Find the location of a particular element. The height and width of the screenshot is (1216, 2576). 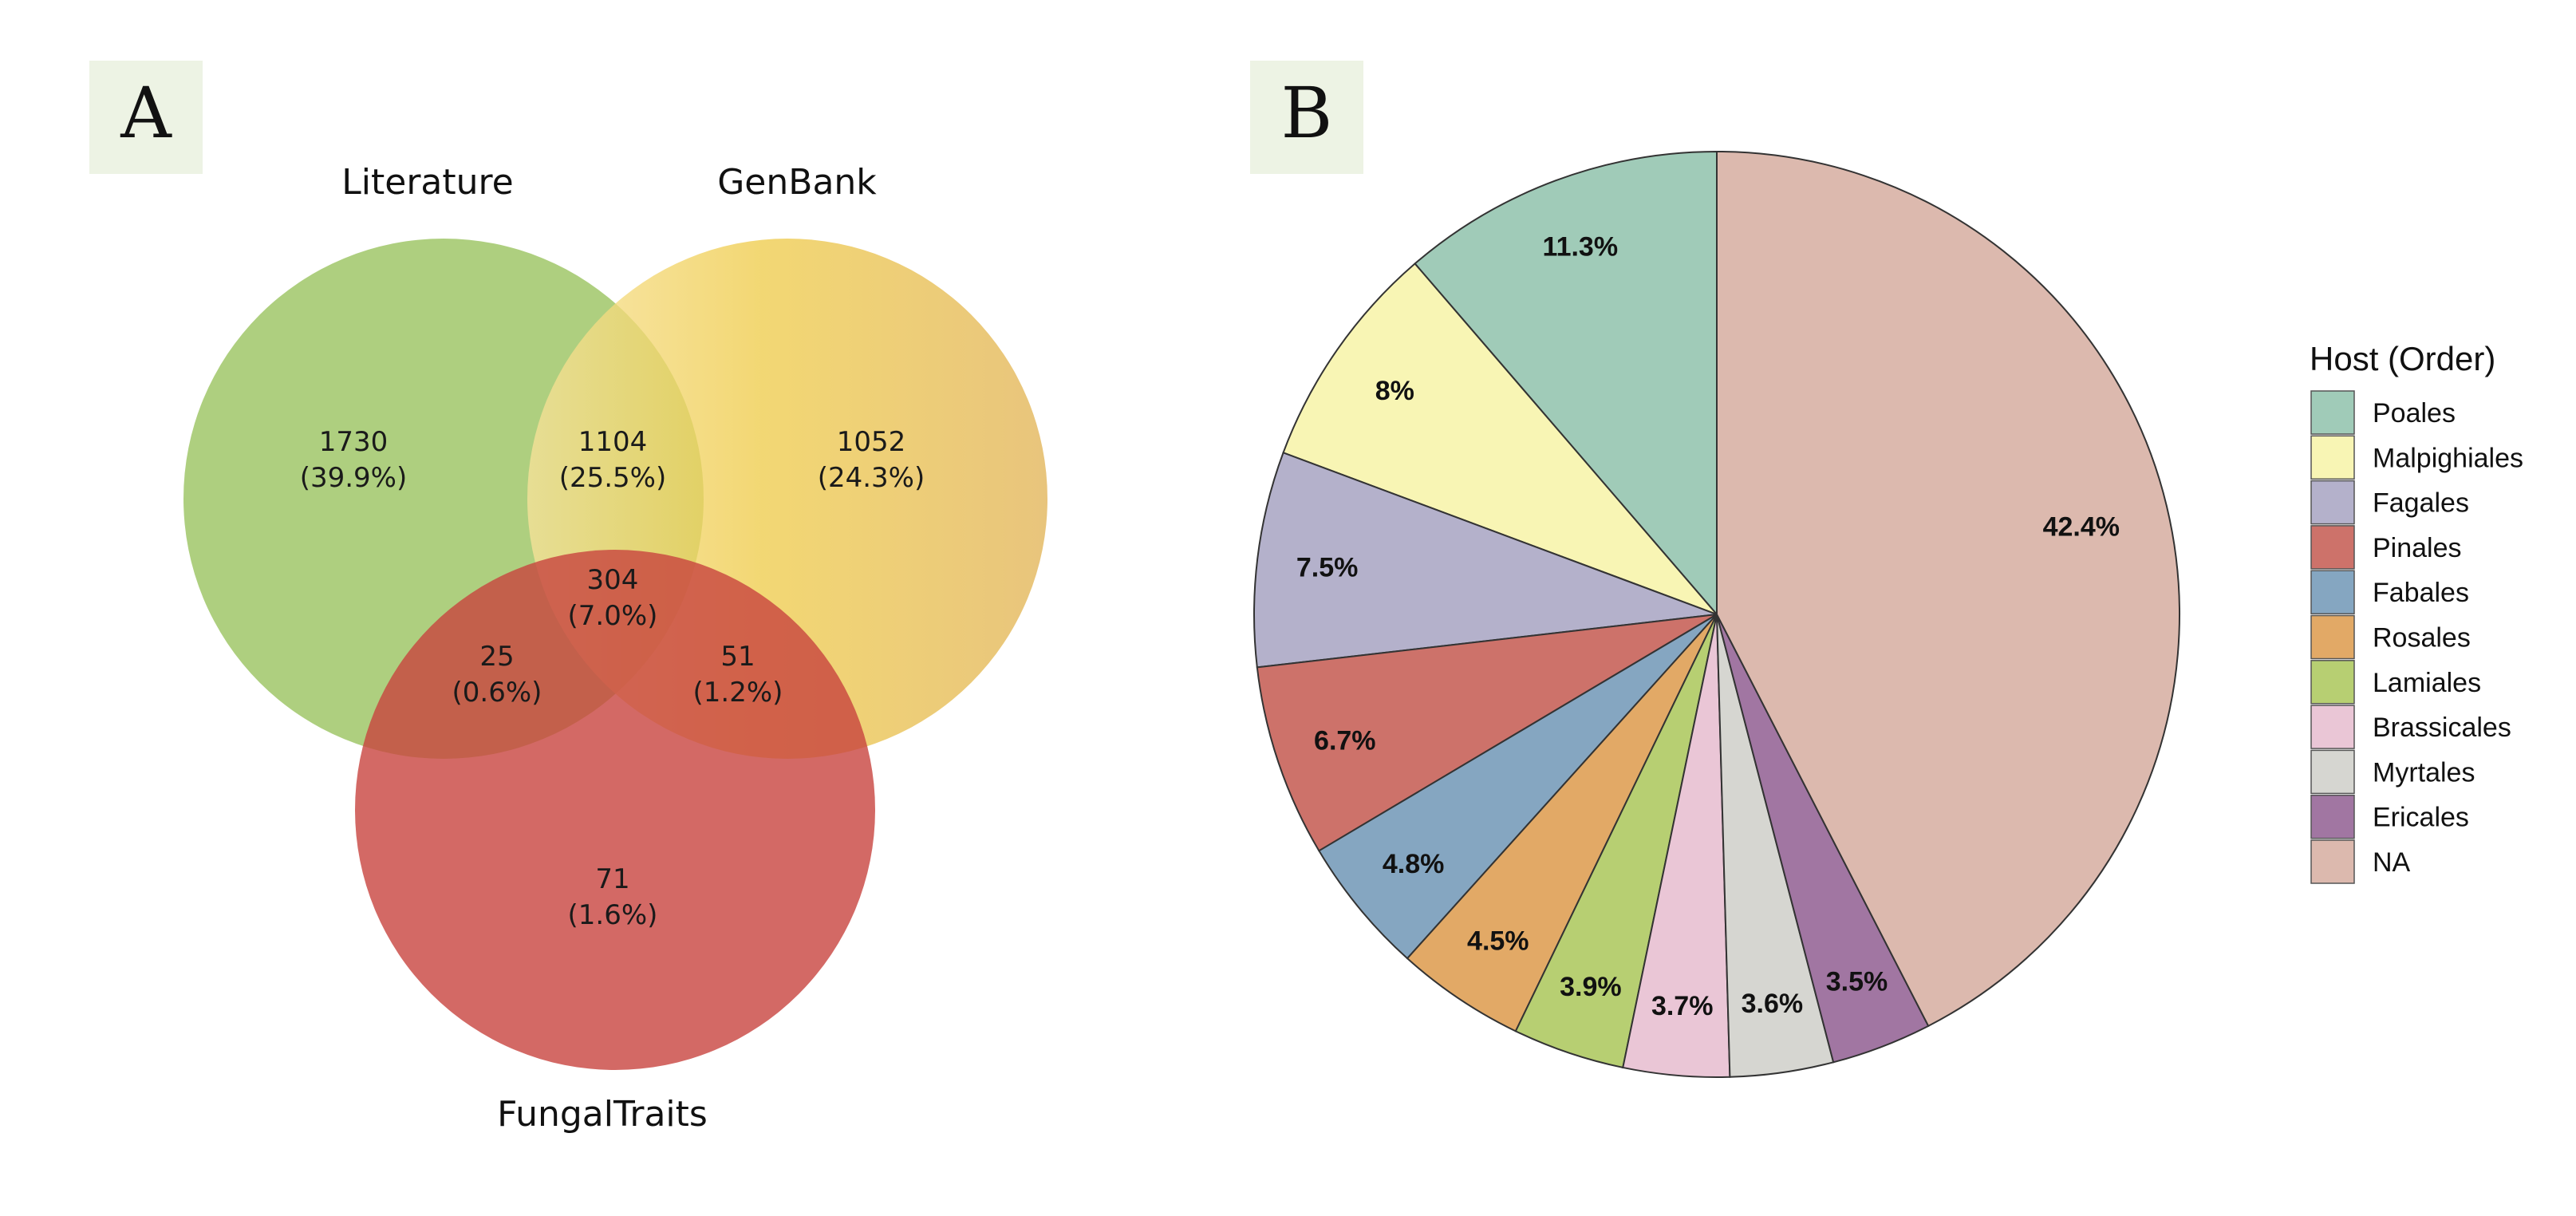

pie-slice-na is located at coordinates (1949, 589).